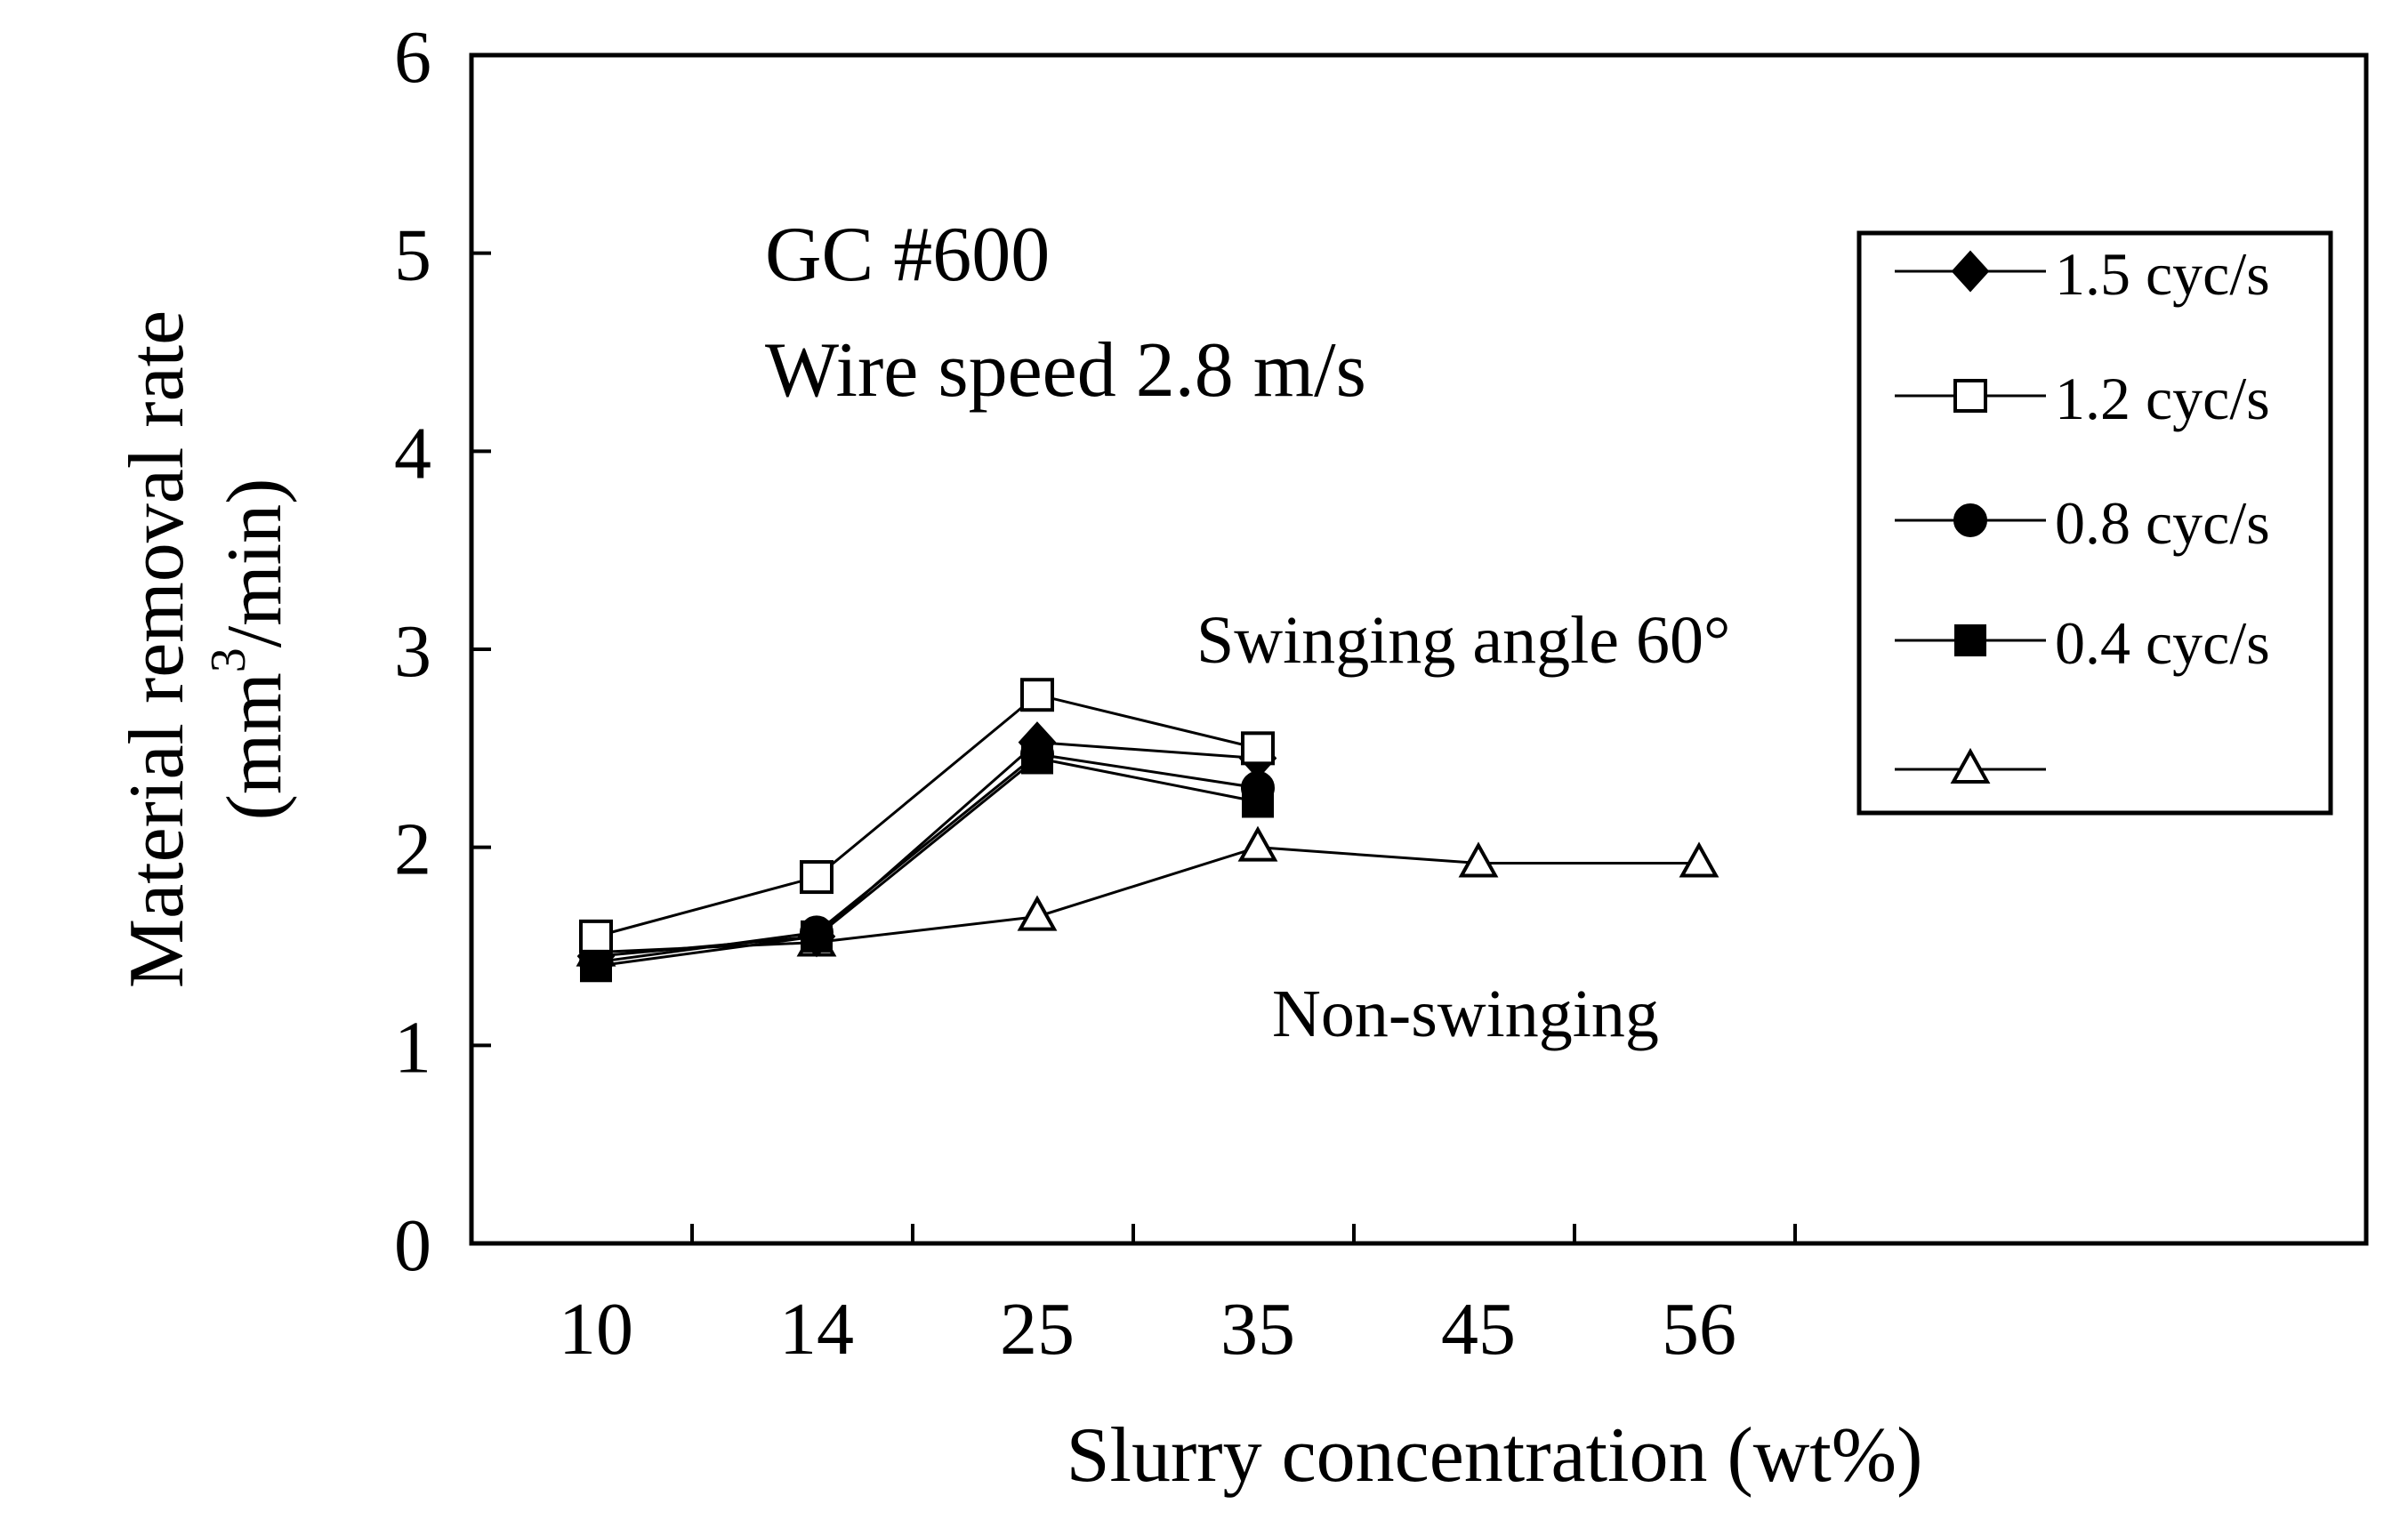  I want to click on x-tick-label: 56, so click(1699, 1329).